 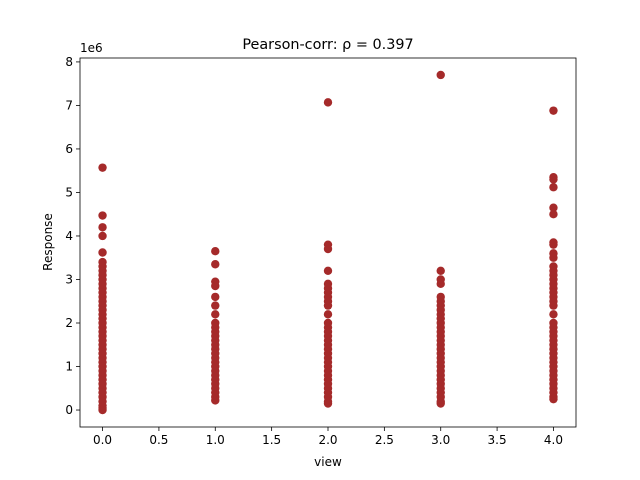 I want to click on y-tick-label: 1, so click(x=69, y=367).